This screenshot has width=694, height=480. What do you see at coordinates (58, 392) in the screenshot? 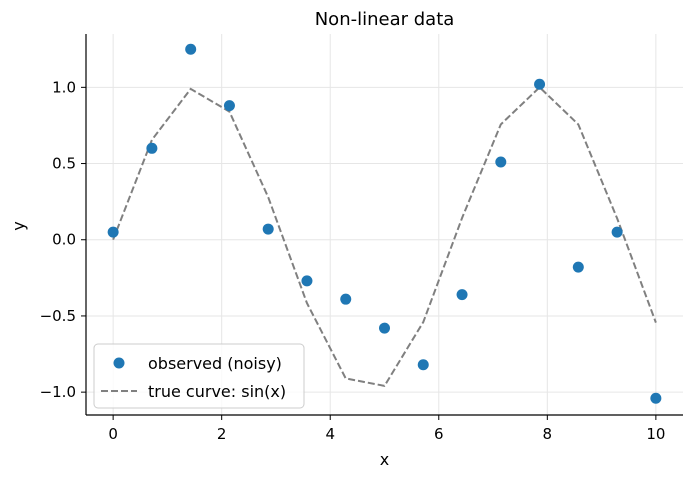
I see `y-tick-label: −1.0` at bounding box center [58, 392].